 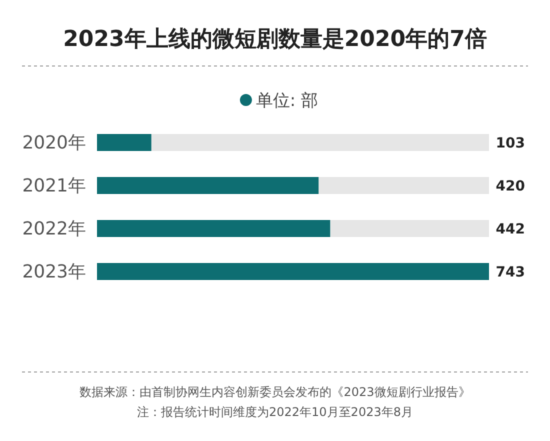 What do you see at coordinates (54, 229) in the screenshot?
I see `y-tick-label: 2022年` at bounding box center [54, 229].